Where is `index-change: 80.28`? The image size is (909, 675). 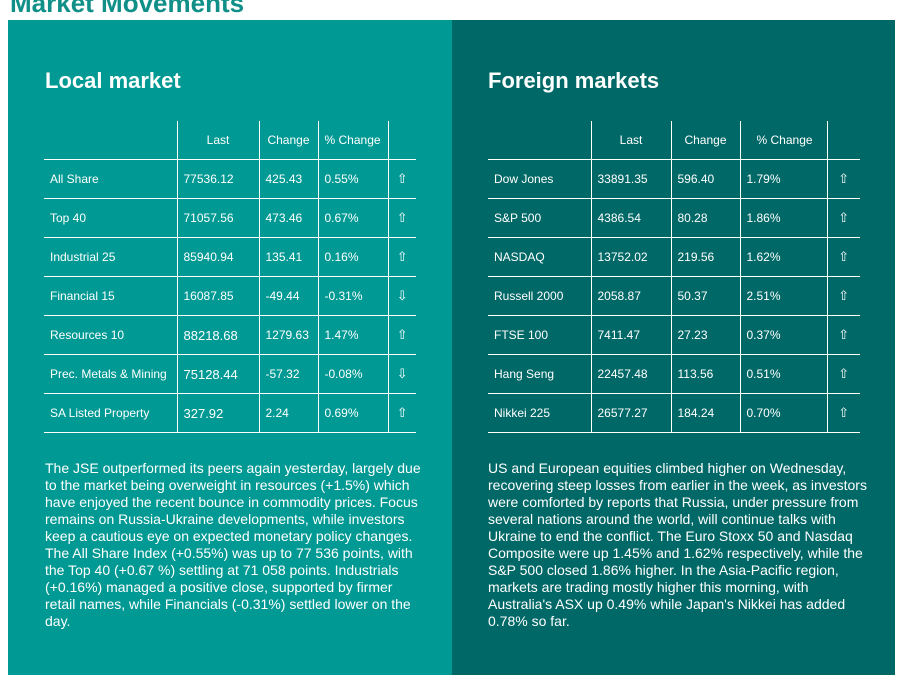 index-change: 80.28 is located at coordinates (705, 218).